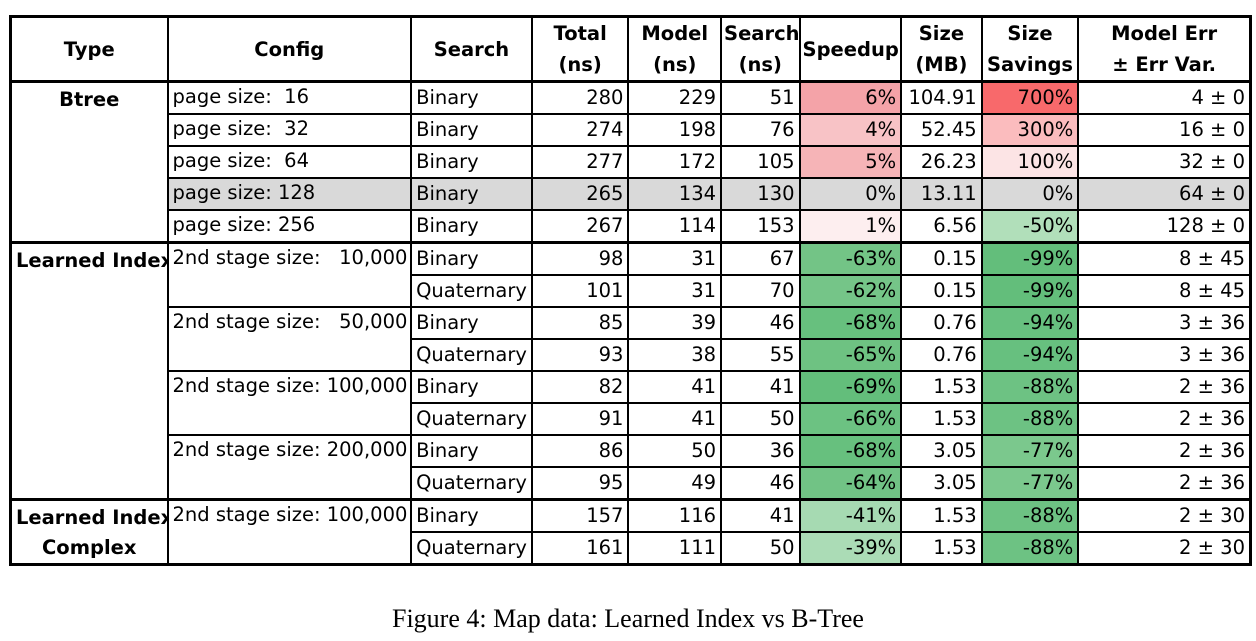  What do you see at coordinates (850, 419) in the screenshot?
I see `speedup-cell: -66%` at bounding box center [850, 419].